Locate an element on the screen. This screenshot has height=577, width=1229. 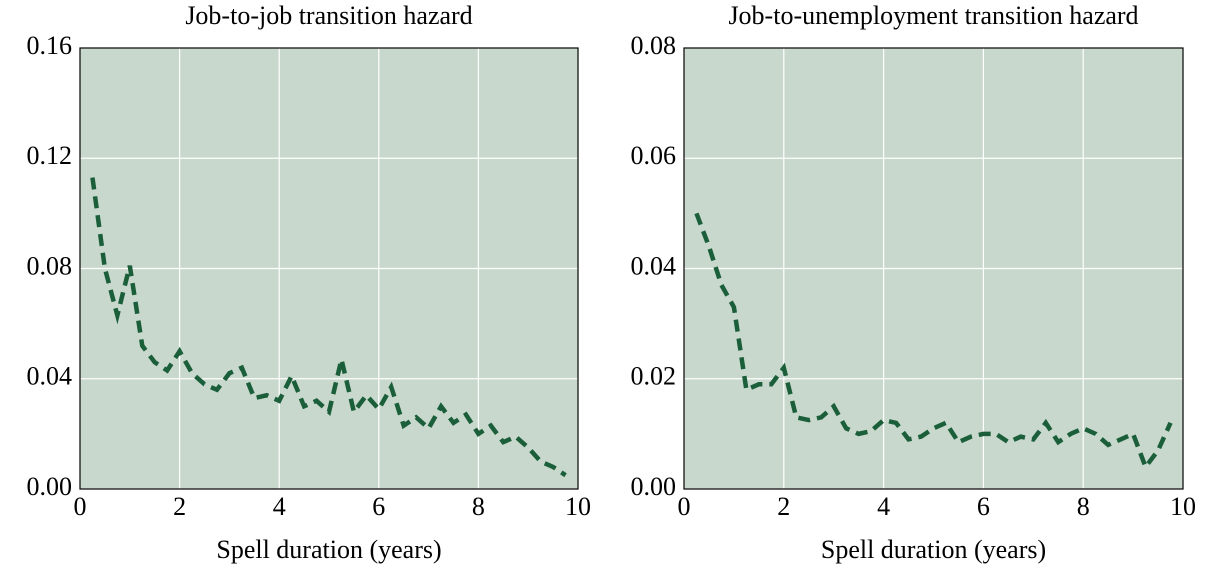
y-tick-label: 0.16 is located at coordinates (50, 45).